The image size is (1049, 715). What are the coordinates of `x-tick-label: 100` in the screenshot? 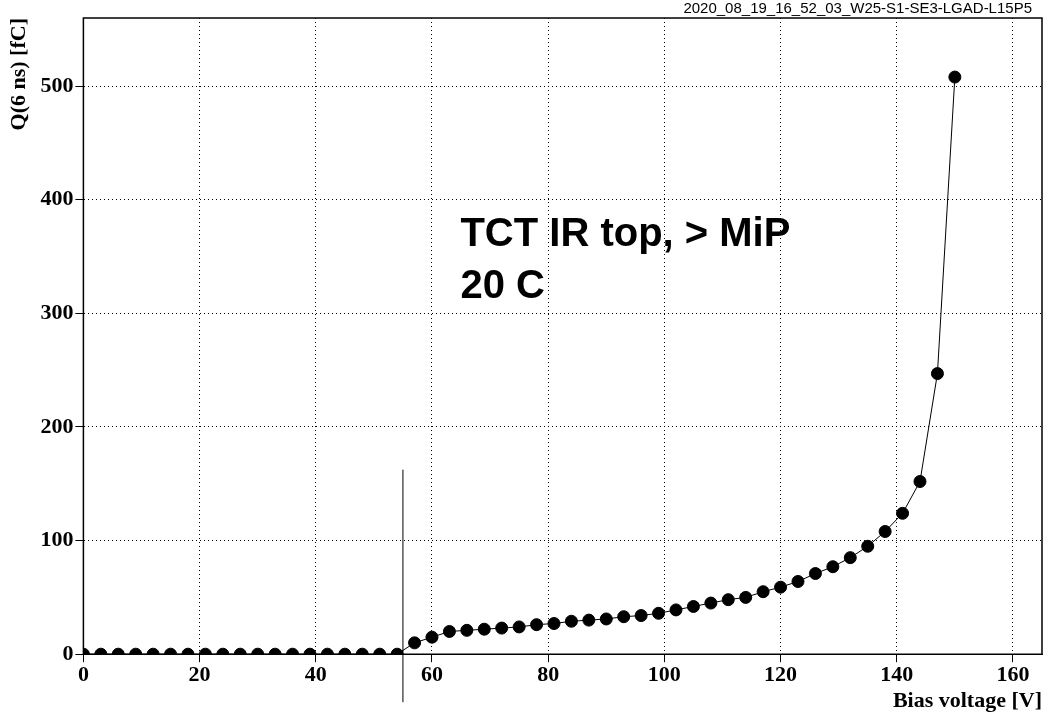 It's located at (664, 674).